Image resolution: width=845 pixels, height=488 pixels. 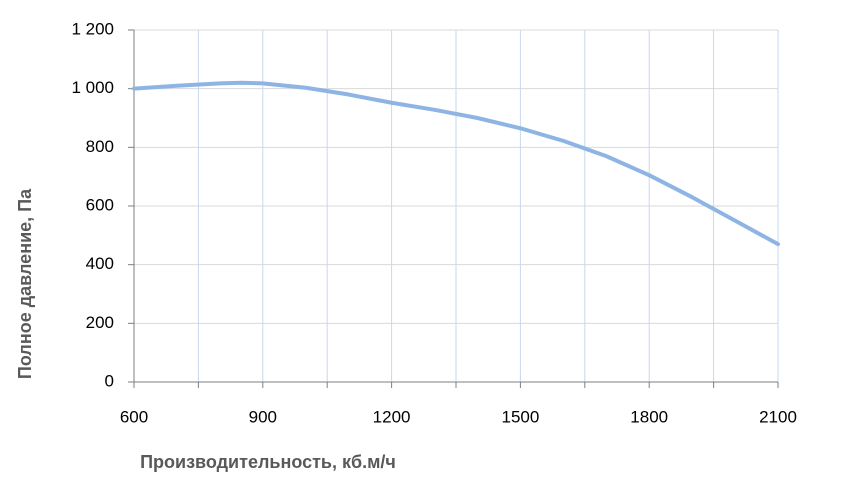 What do you see at coordinates (520, 416) in the screenshot?
I see `x-tick-label: 1500` at bounding box center [520, 416].